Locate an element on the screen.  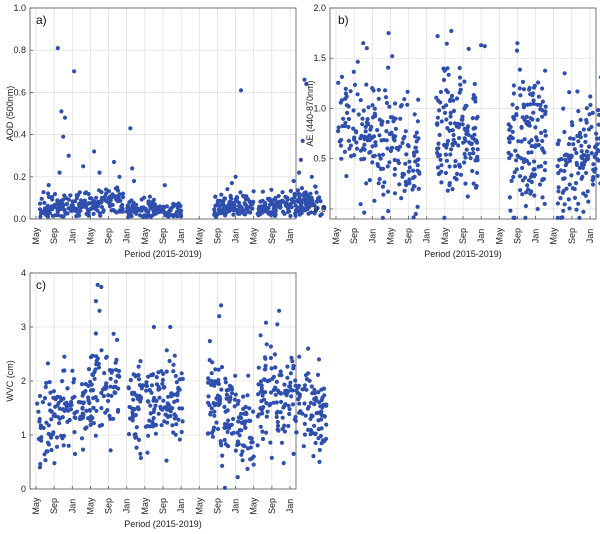
y-tick-label: 0.5 is located at coordinates (319, 159).